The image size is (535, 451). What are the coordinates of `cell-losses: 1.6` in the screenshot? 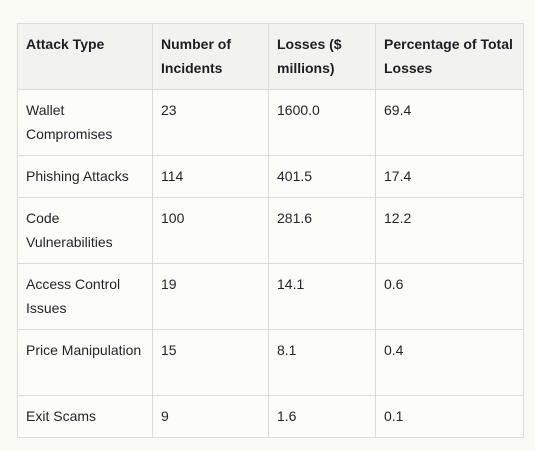 It's located at (322, 416).